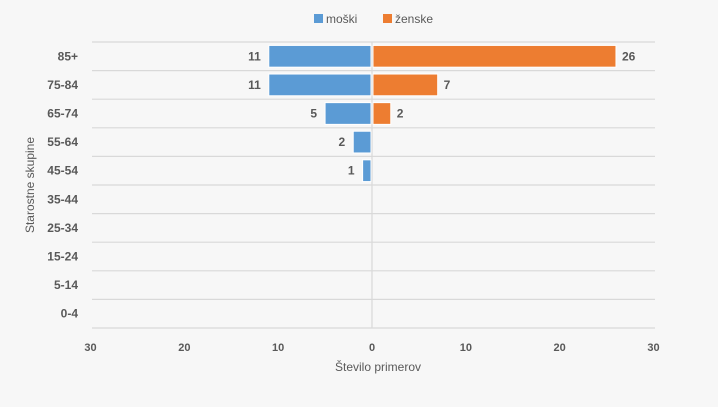  Describe the element at coordinates (378, 366) in the screenshot. I see `x-axis-title: Število primerov` at that location.